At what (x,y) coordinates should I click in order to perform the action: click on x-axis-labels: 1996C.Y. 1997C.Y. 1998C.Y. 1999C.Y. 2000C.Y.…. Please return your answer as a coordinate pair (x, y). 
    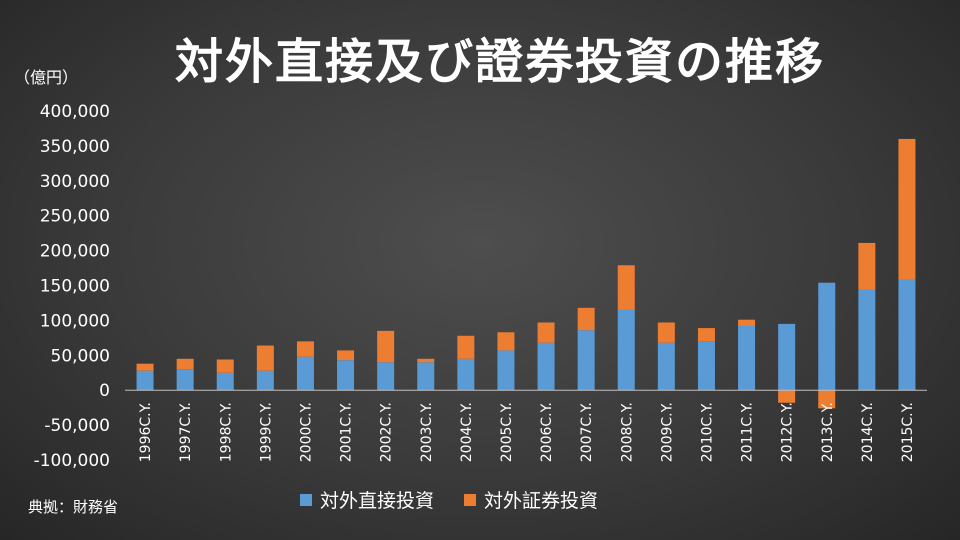
    Looking at the image, I should click on (527, 432).